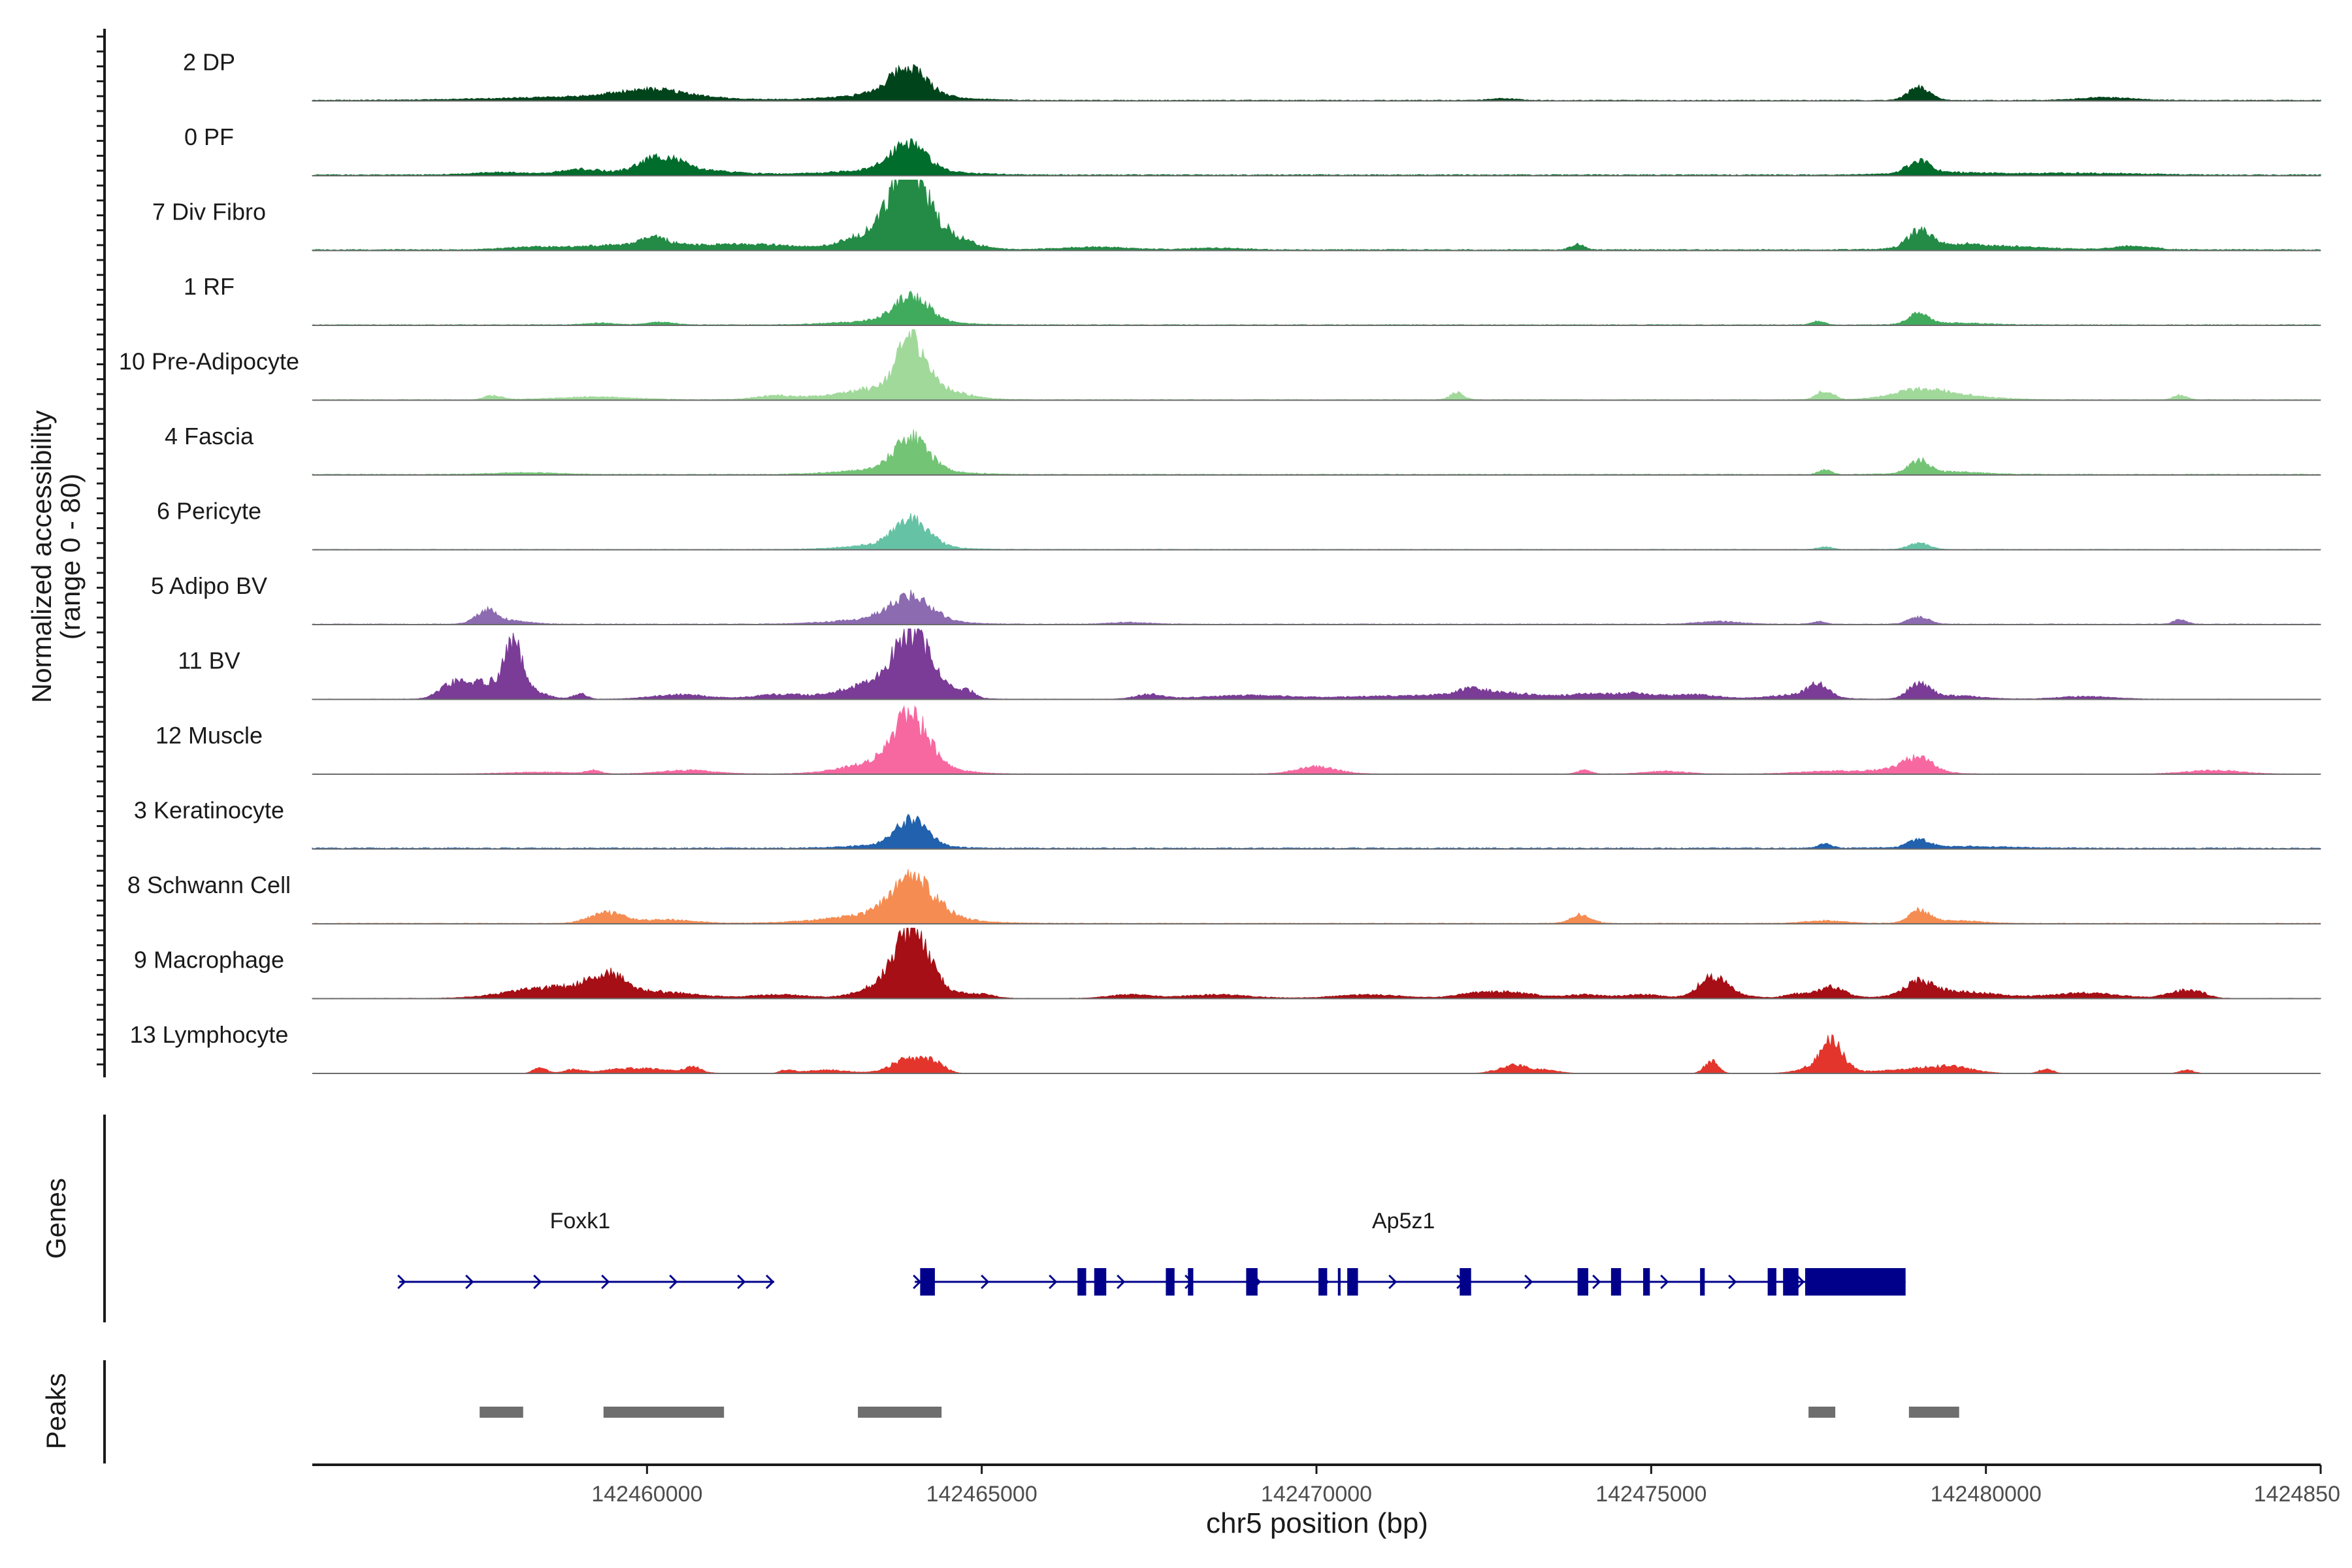 The image size is (2352, 1568). I want to click on x-axis-title: chr5 position (bp), so click(1317, 1523).